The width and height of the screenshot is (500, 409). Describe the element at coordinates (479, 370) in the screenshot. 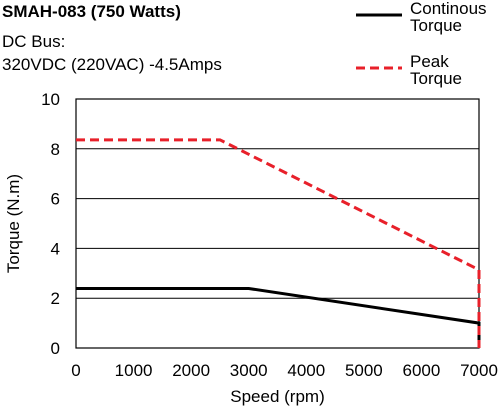

I see `x-tick-label: 7000` at that location.